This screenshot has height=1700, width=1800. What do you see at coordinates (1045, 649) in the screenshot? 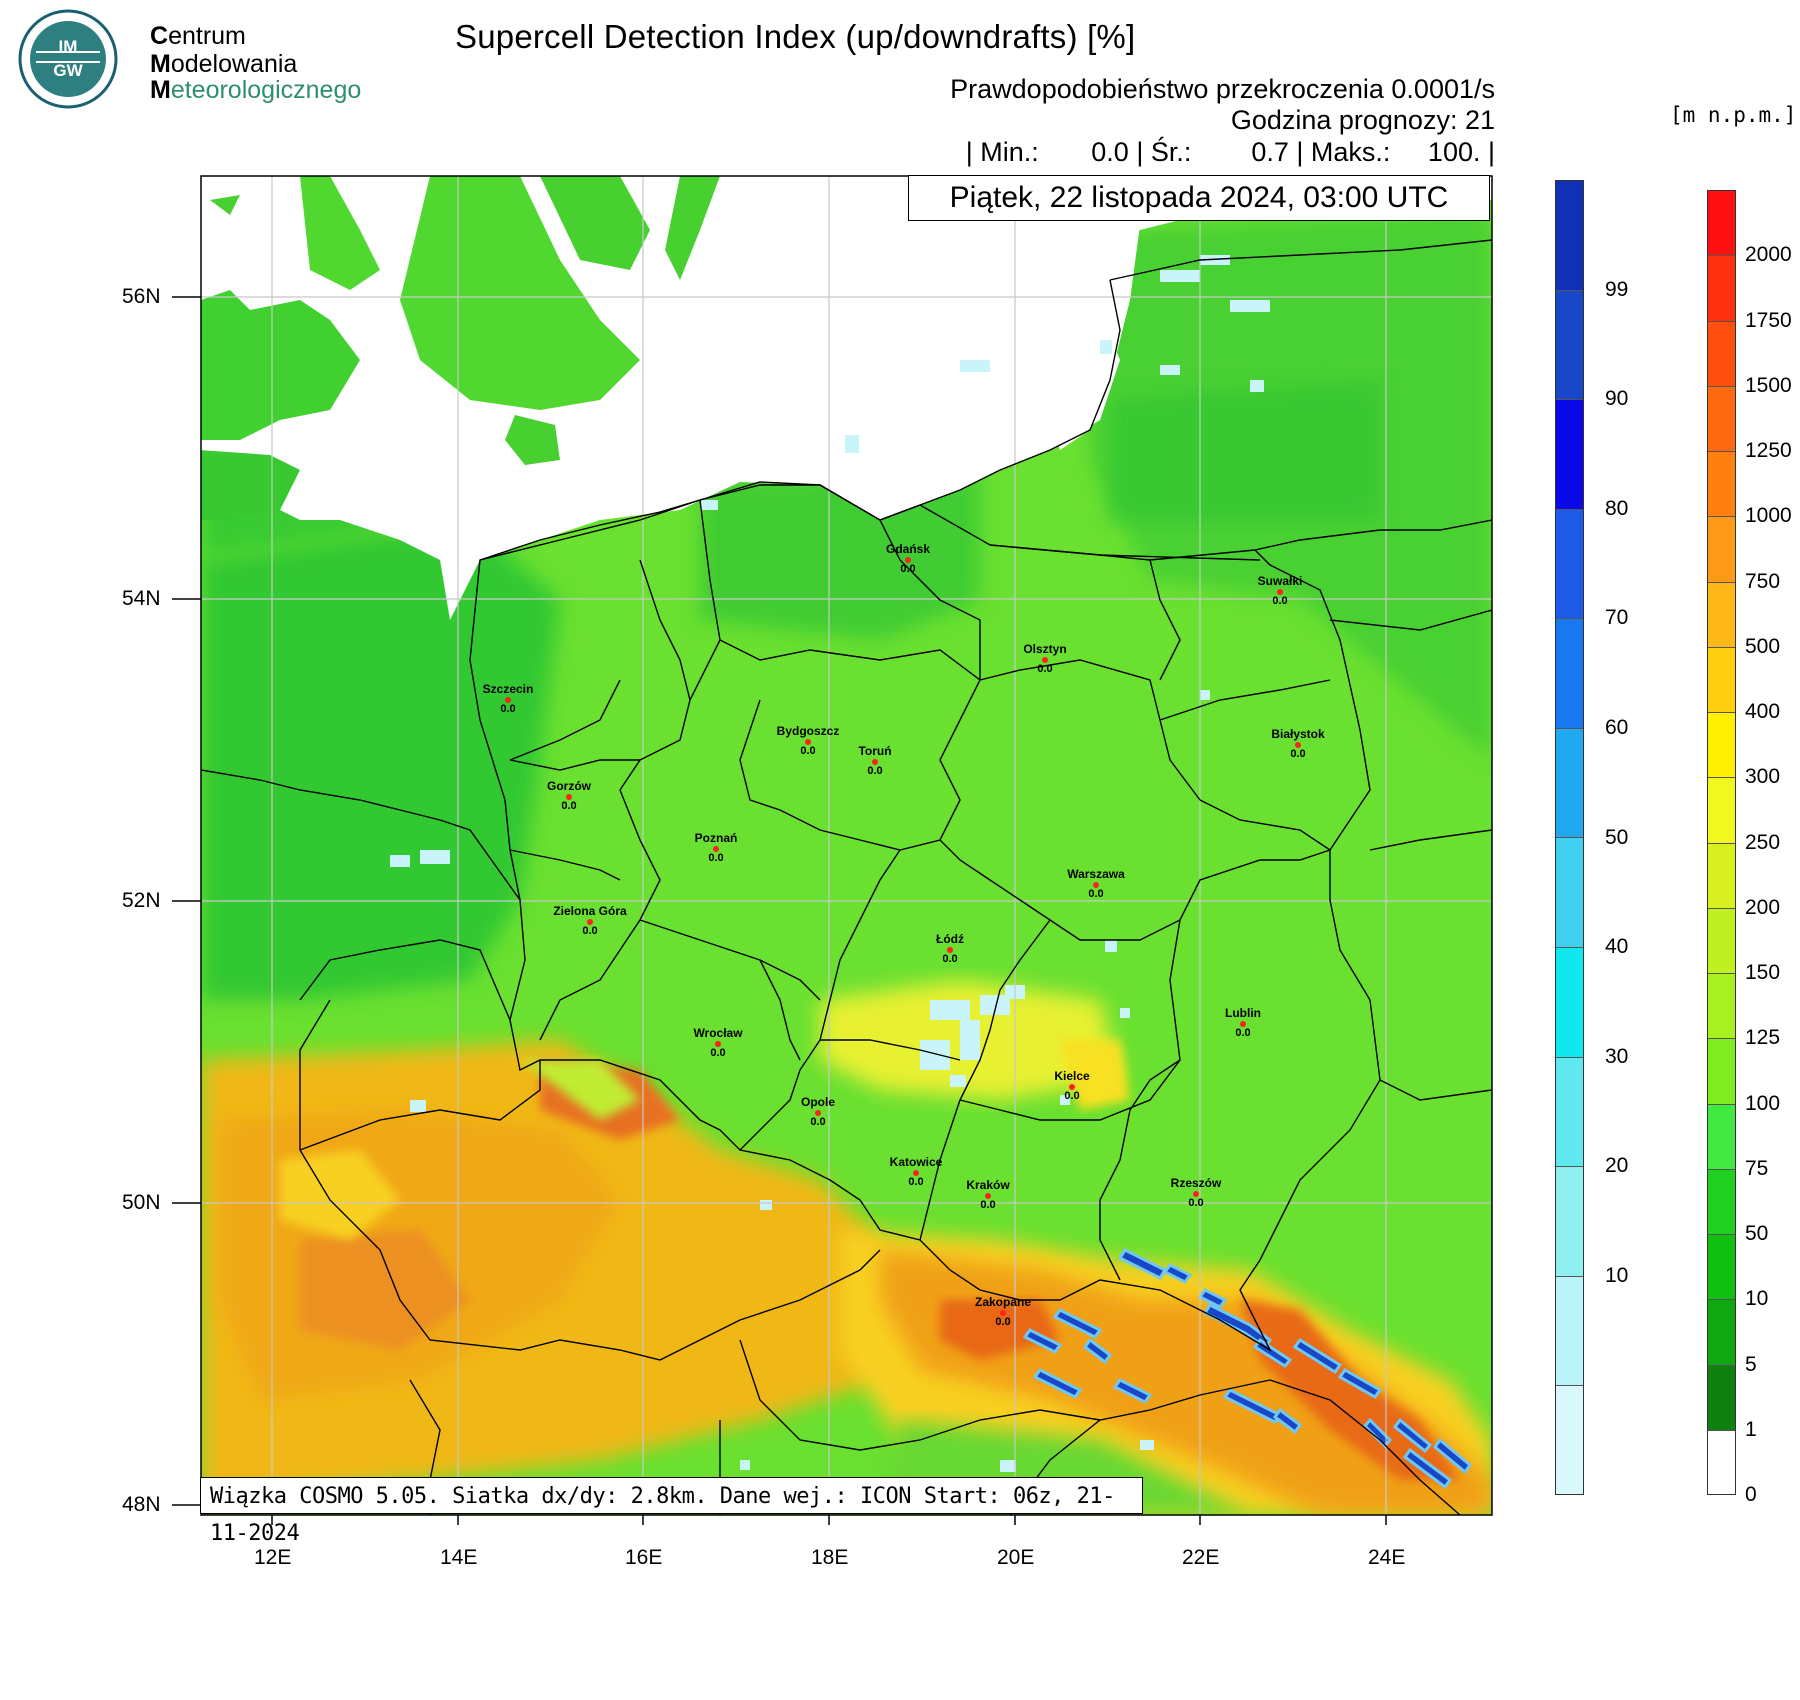
I see `city-name: Olsztyn` at bounding box center [1045, 649].